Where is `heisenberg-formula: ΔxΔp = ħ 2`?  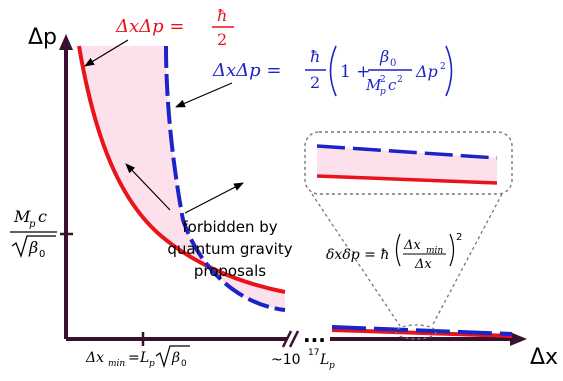
heisenberg-formula: ΔxΔp = ħ 2 is located at coordinates (174, 27).